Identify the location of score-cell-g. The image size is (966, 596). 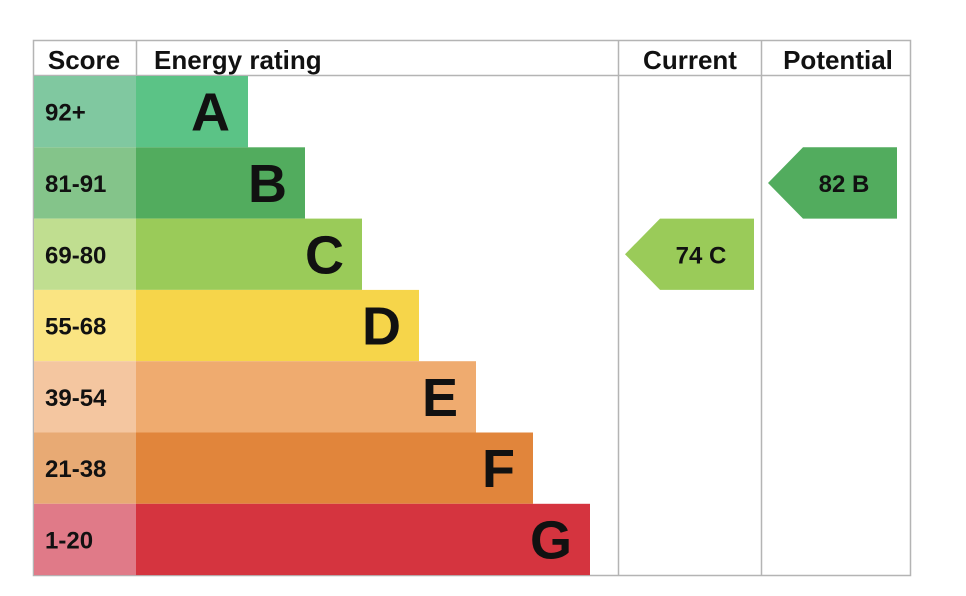
(85, 539).